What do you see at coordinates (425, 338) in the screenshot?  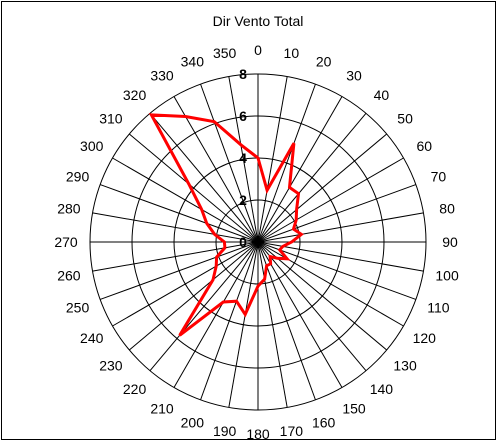 I see `angle-tick-label: 120` at bounding box center [425, 338].